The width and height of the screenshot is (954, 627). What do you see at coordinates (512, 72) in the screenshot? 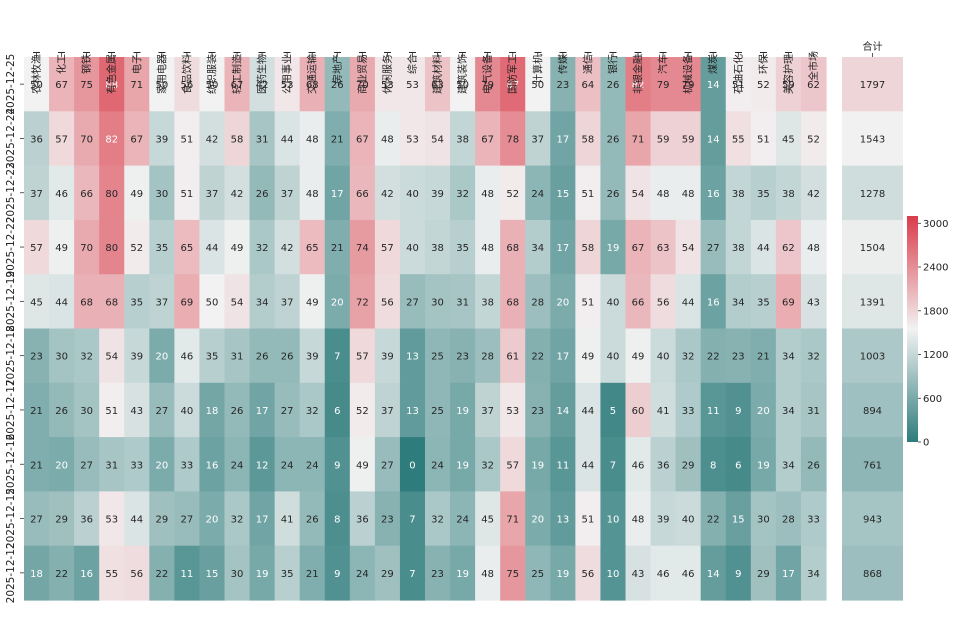
I see `column-label: 国防军工I` at bounding box center [512, 72].